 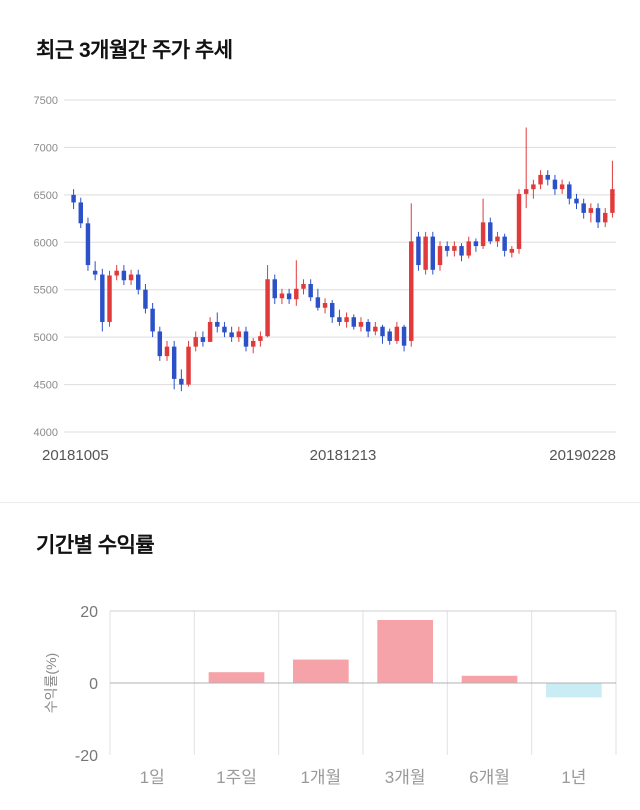 What do you see at coordinates (582, 455) in the screenshot?
I see `x-tick-label: 20190228` at bounding box center [582, 455].